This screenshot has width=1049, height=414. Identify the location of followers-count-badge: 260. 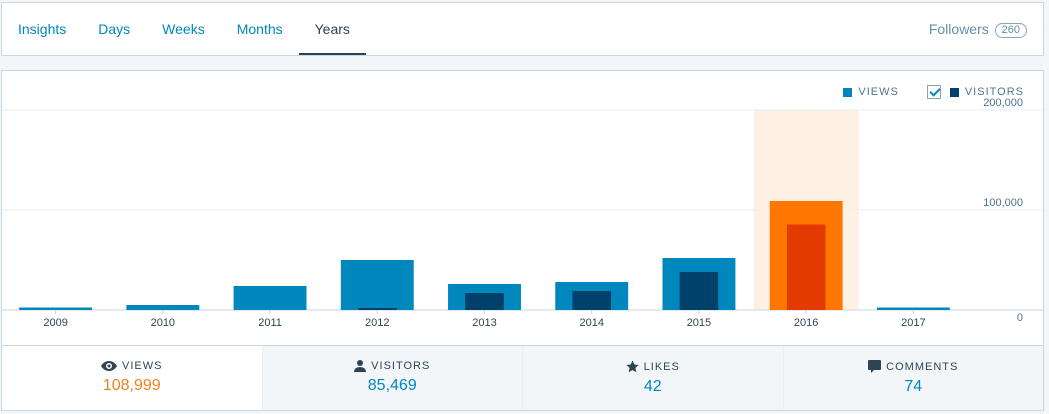
(1010, 30).